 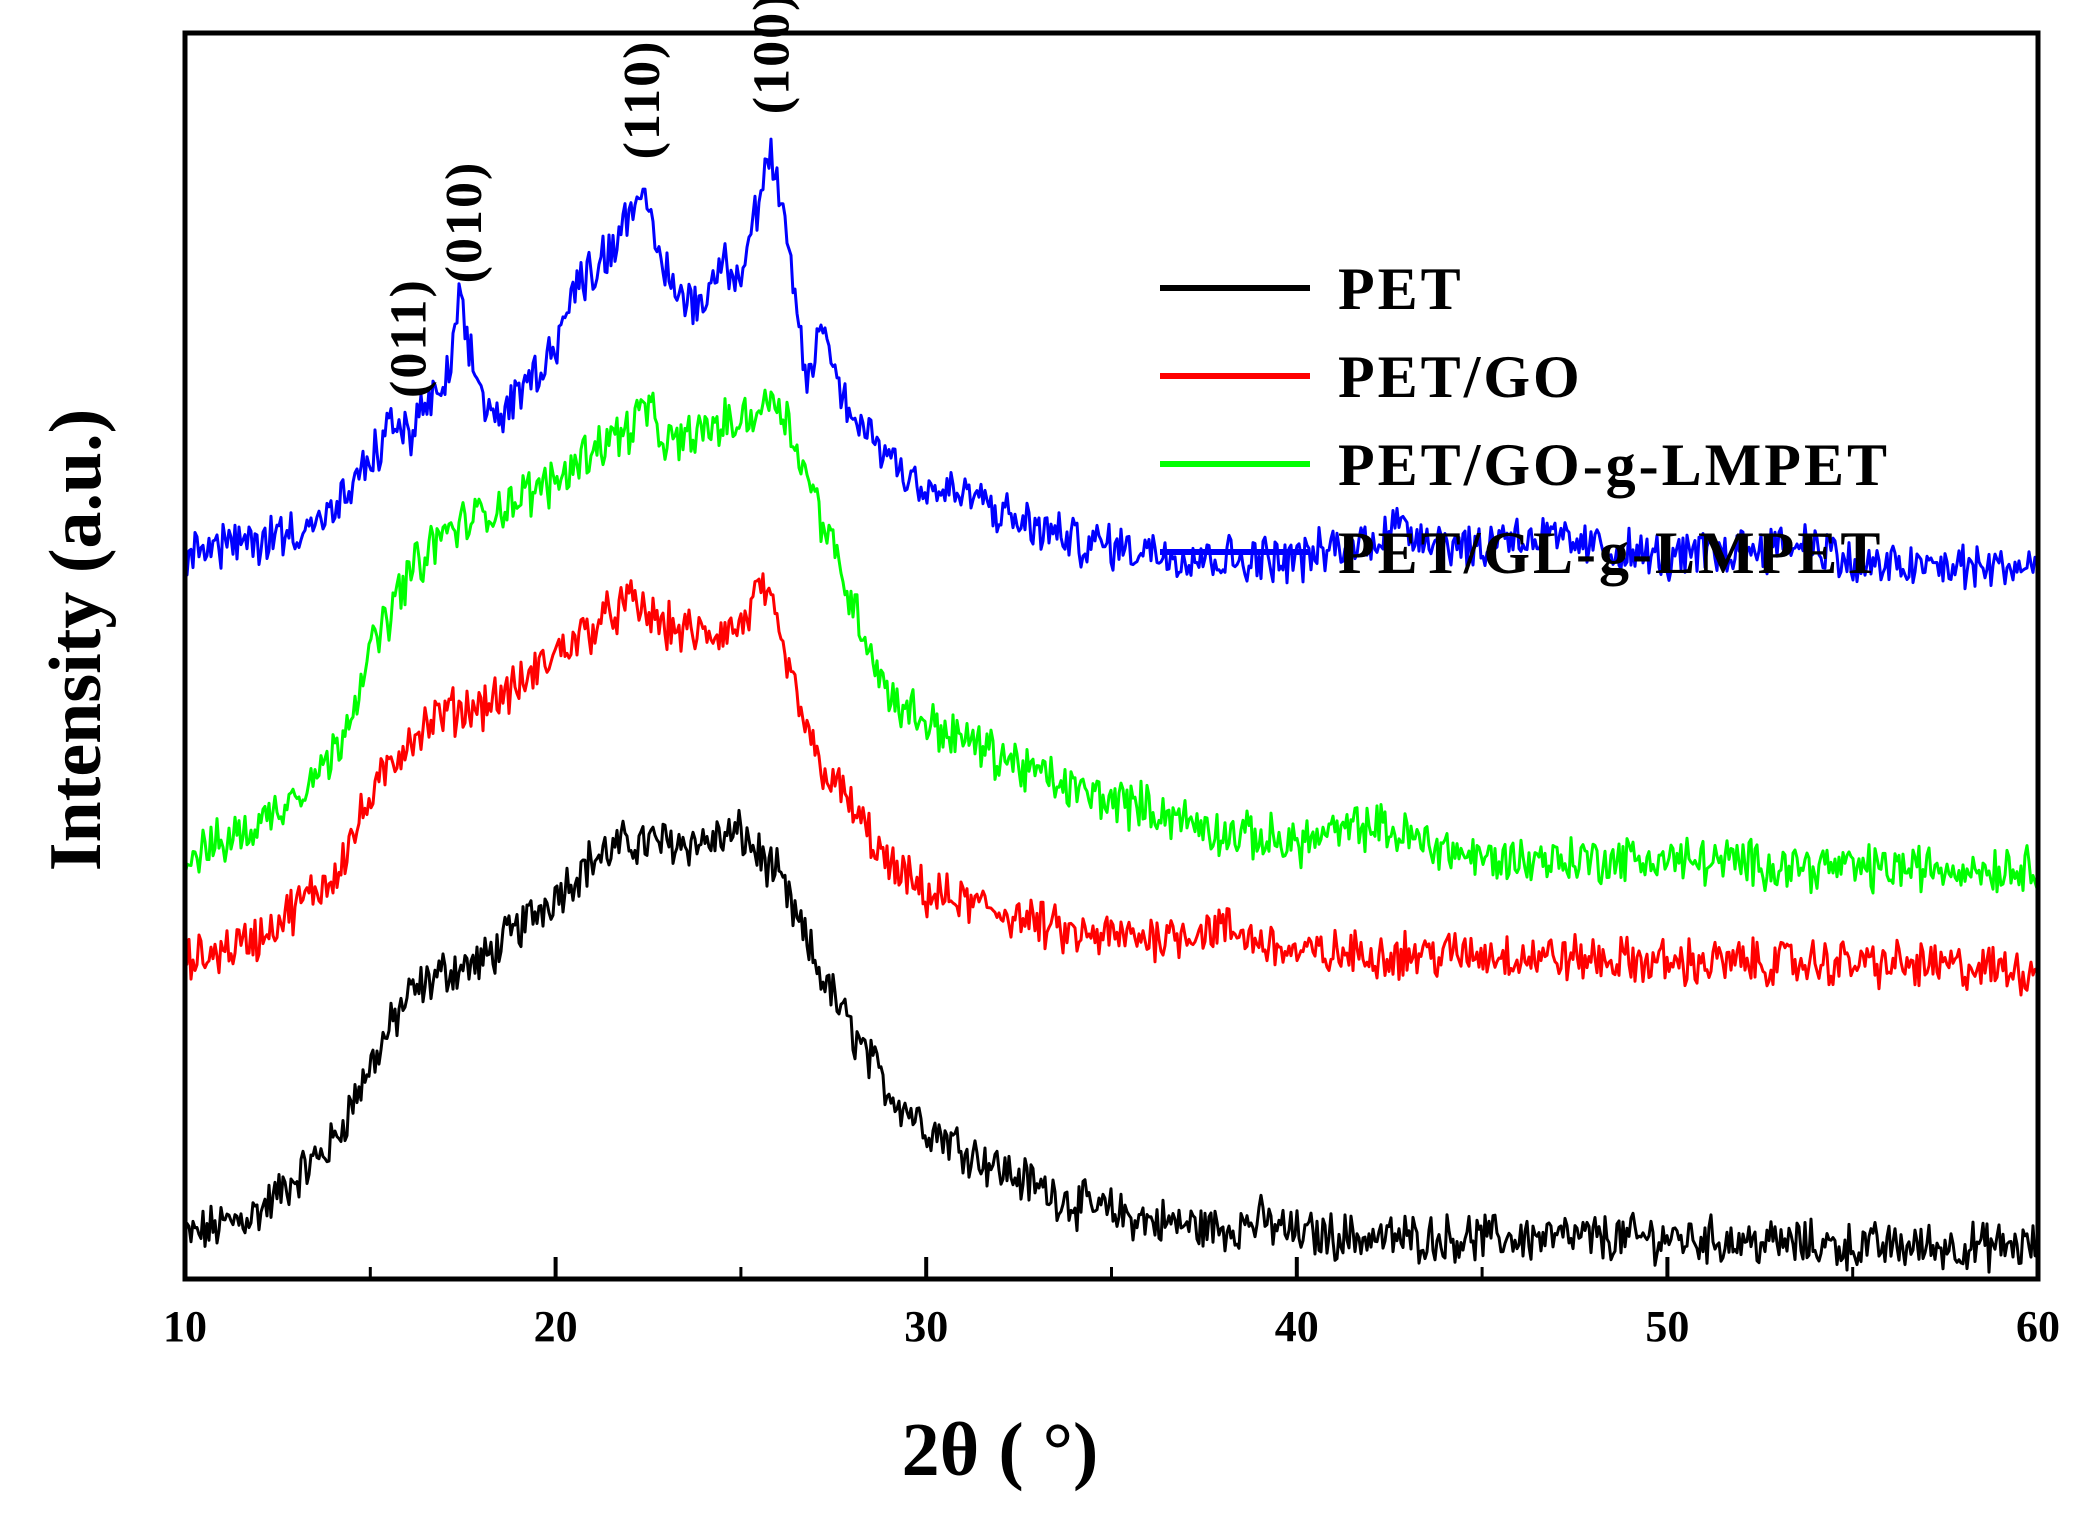 What do you see at coordinates (772, 57) in the screenshot?
I see `peak-label: (100)` at bounding box center [772, 57].